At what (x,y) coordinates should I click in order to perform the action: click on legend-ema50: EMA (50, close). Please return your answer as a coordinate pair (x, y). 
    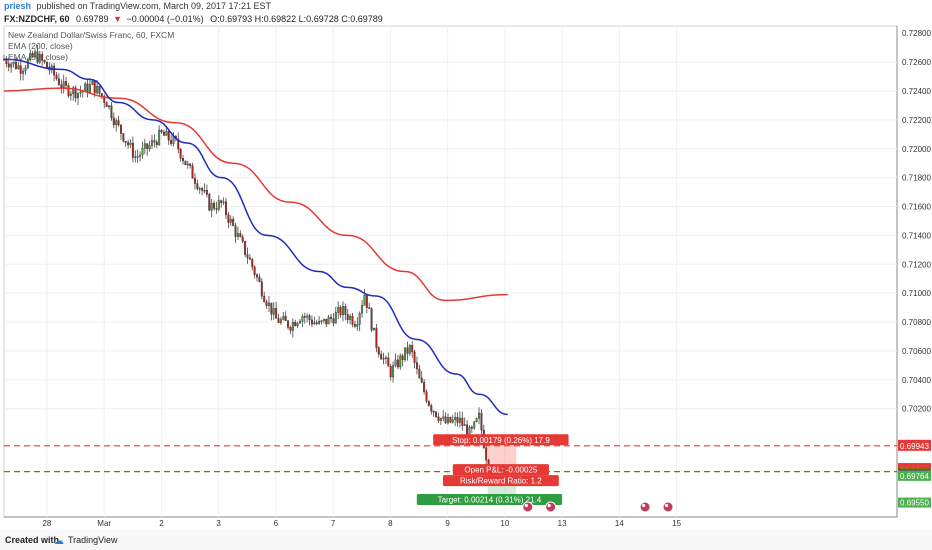
    Looking at the image, I should click on (38, 57).